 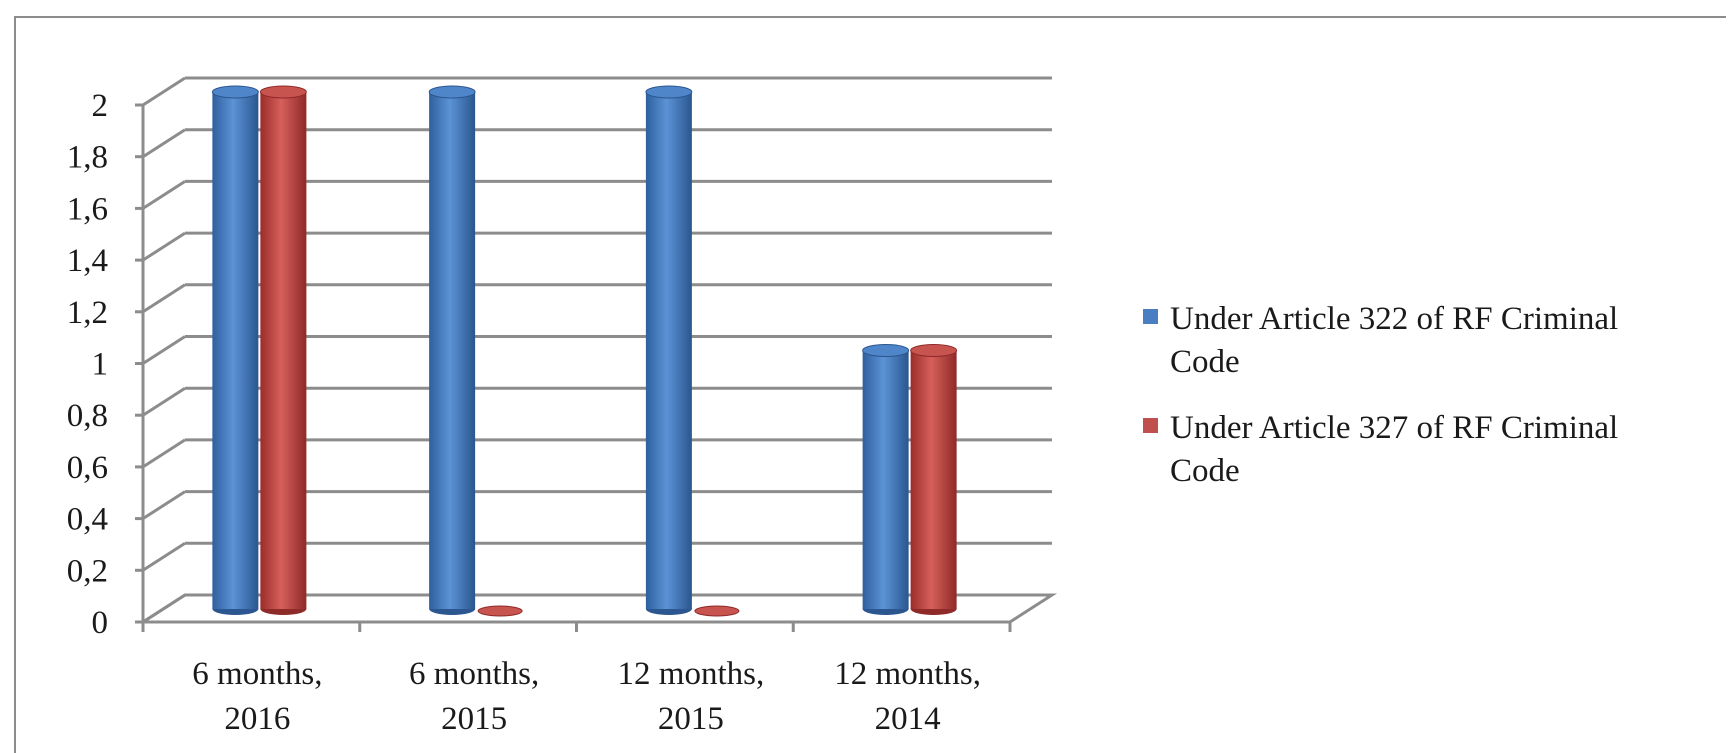 I want to click on legend-item-article-327: Under Article 327 of RF Criminal Code, so click(x=1433, y=450).